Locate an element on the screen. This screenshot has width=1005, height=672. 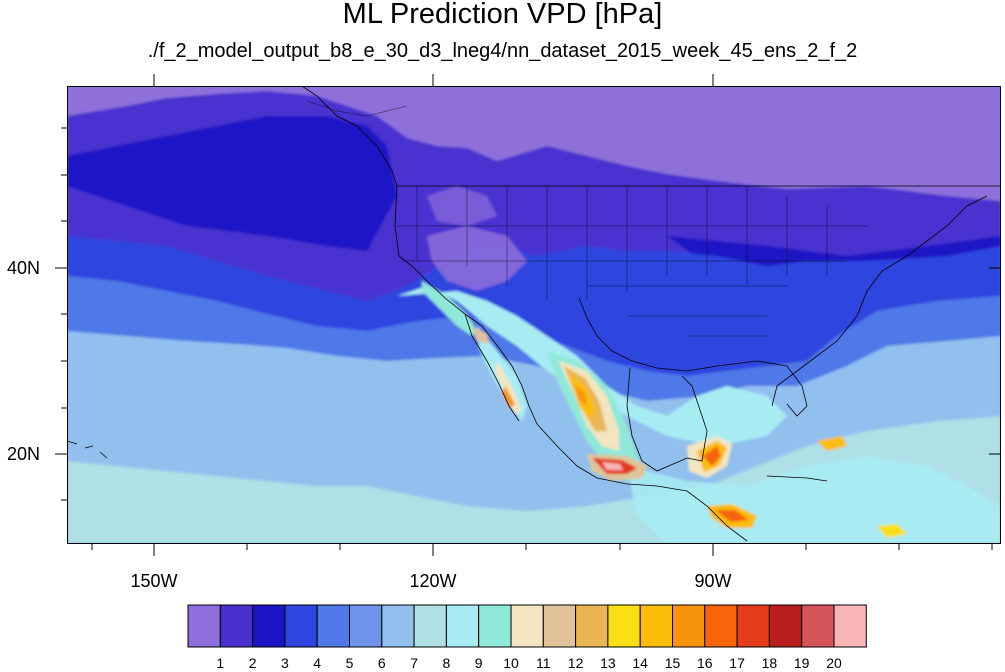
colorbar-tick-label: 4 is located at coordinates (317, 663).